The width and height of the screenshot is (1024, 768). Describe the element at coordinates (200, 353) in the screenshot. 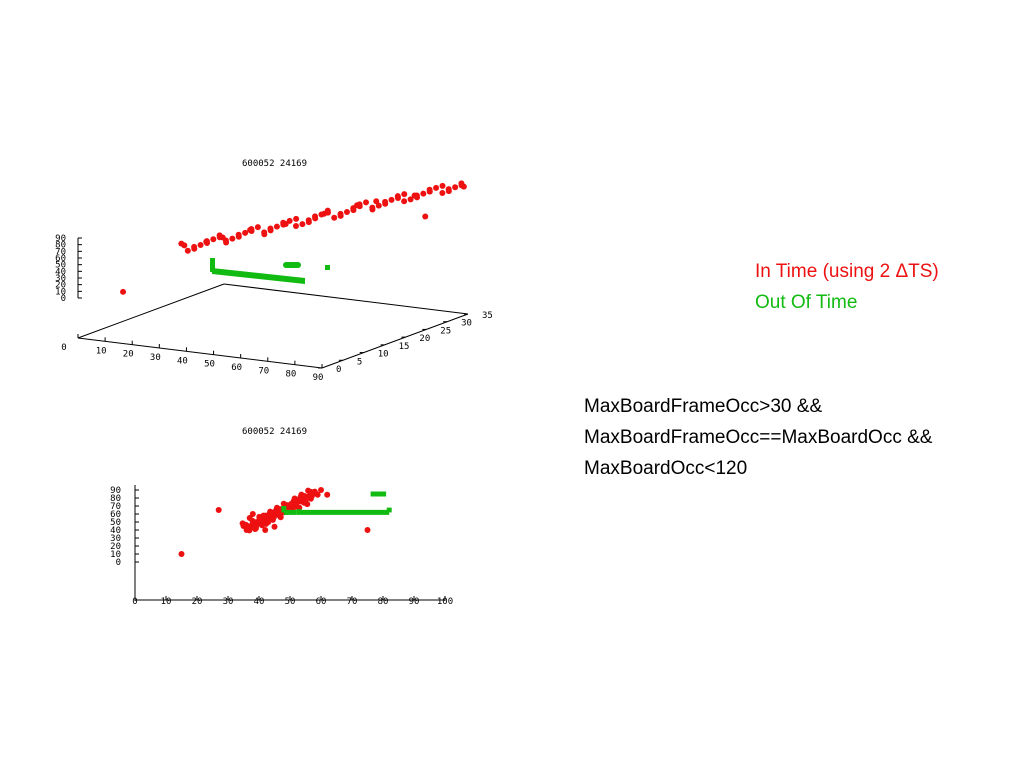

I see `axis-x` at that location.